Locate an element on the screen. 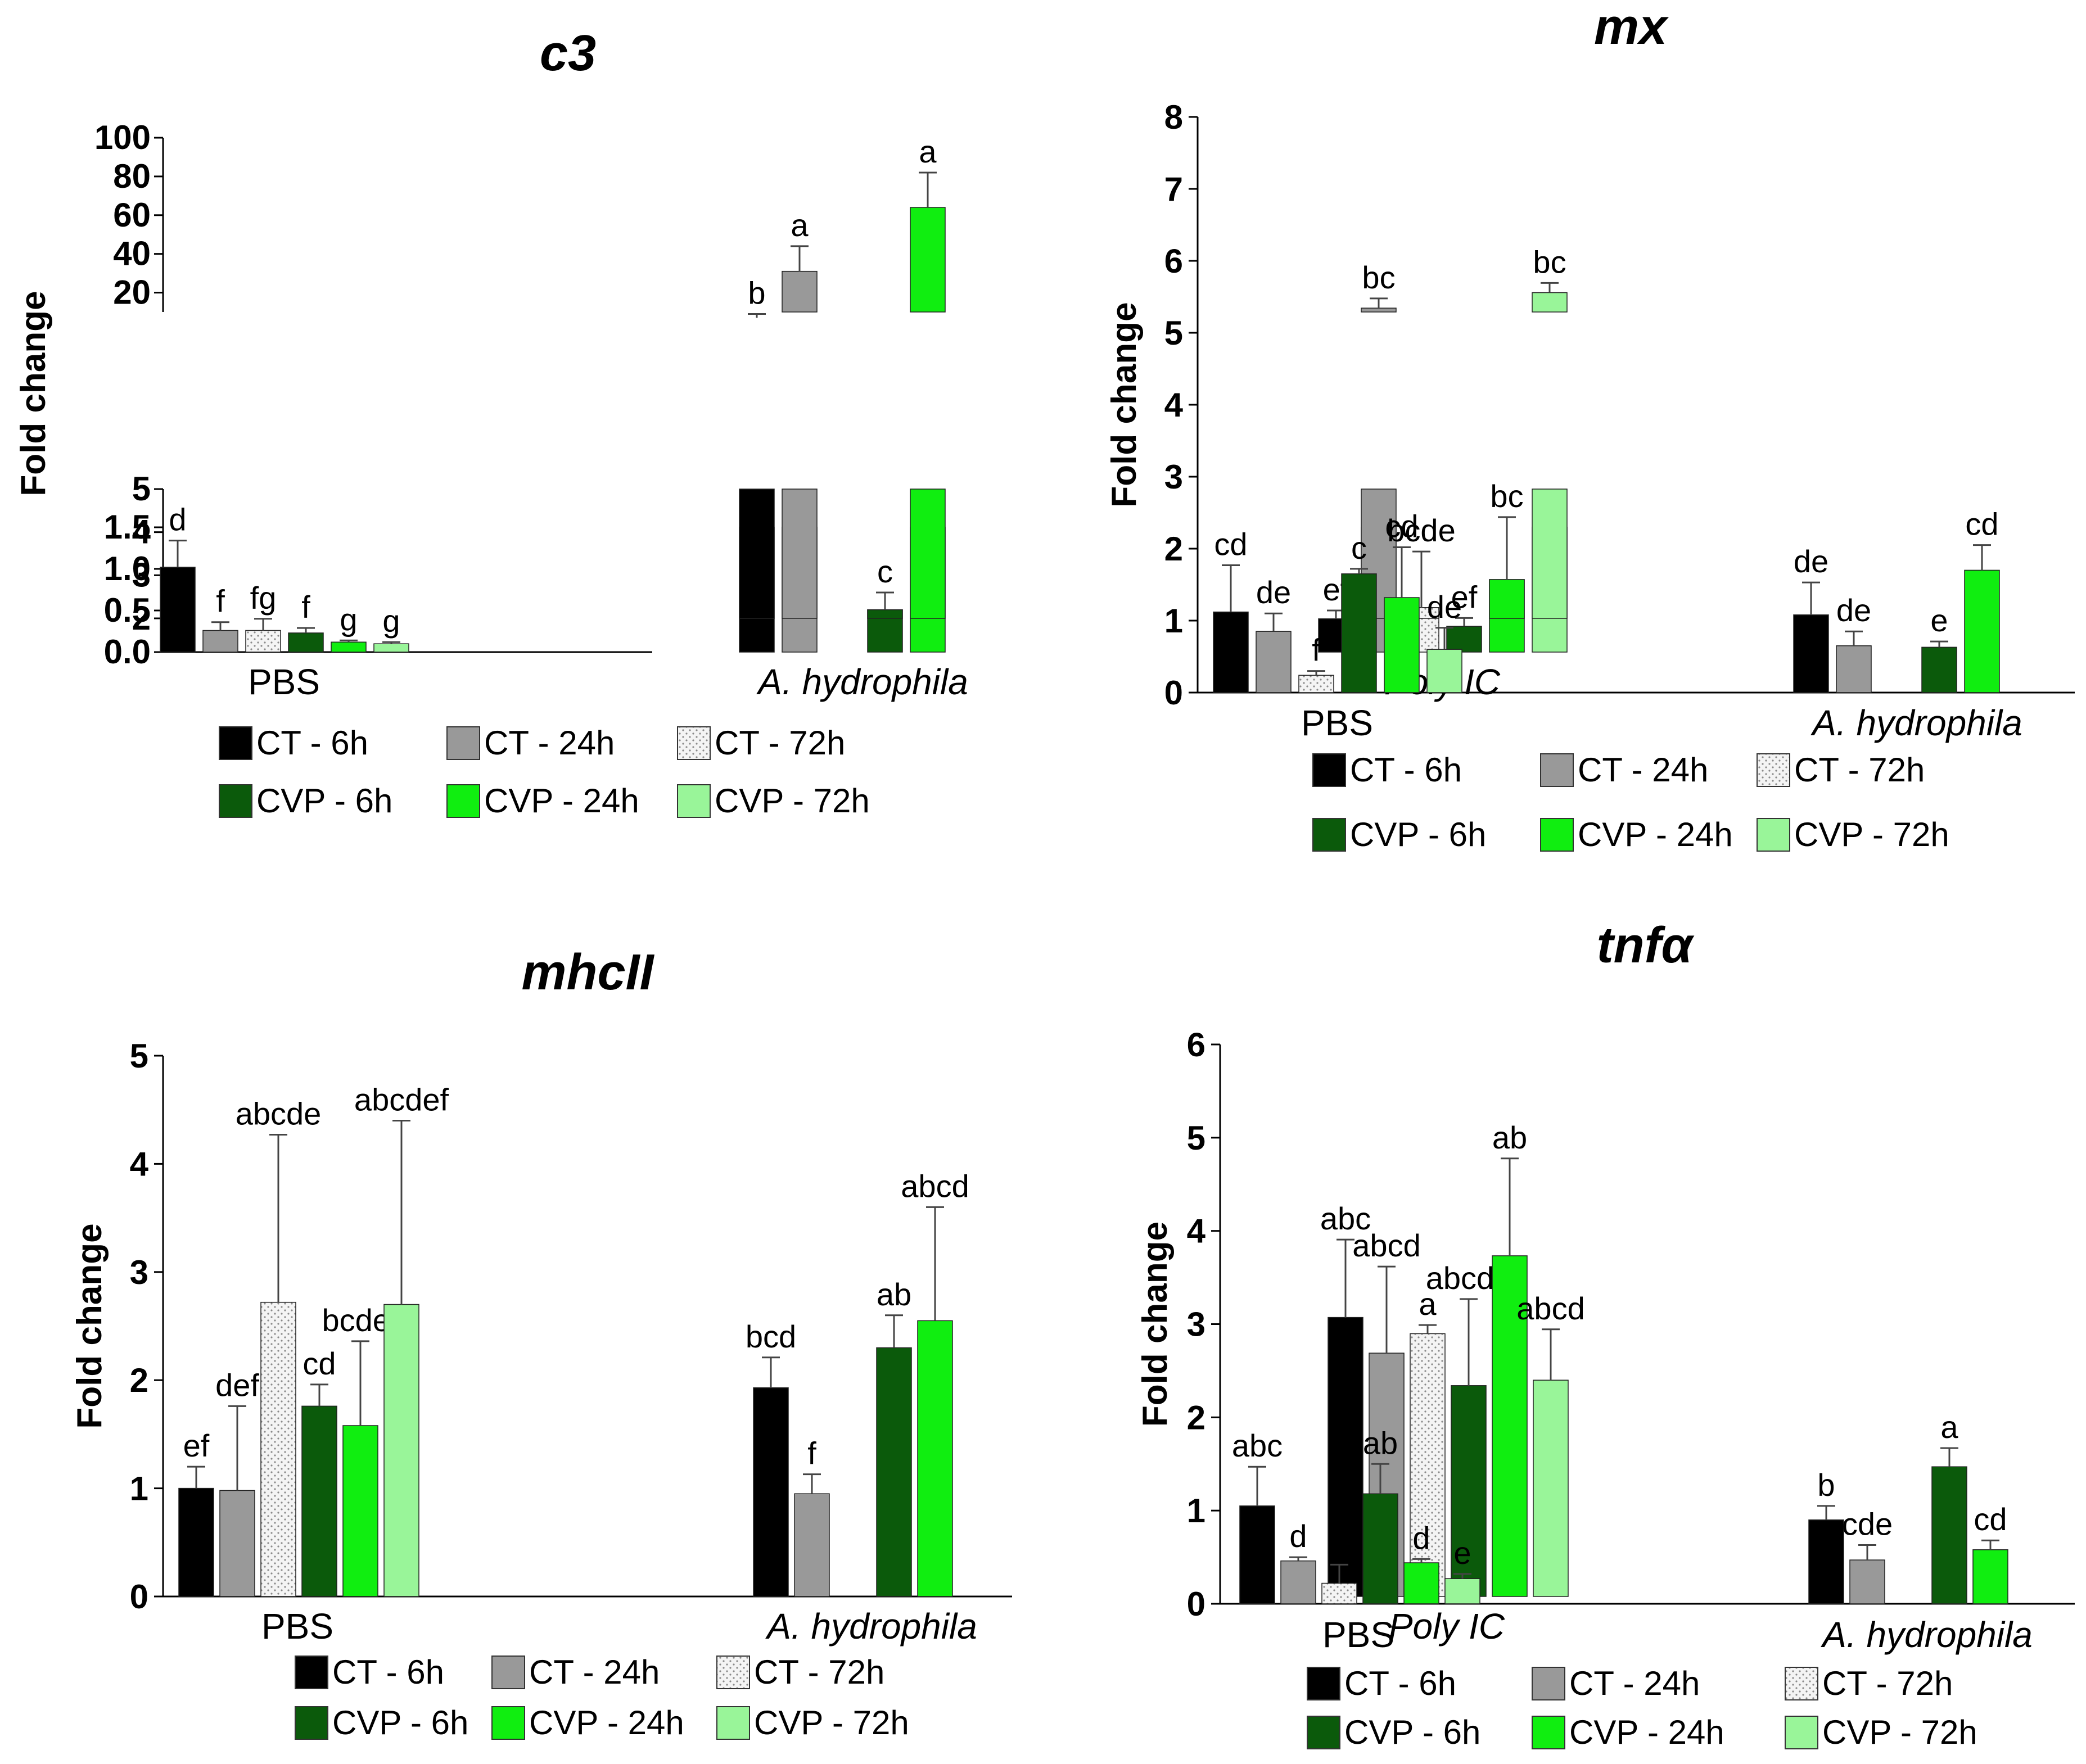 The image size is (2086, 1764). significance-letter: g is located at coordinates (391, 621).